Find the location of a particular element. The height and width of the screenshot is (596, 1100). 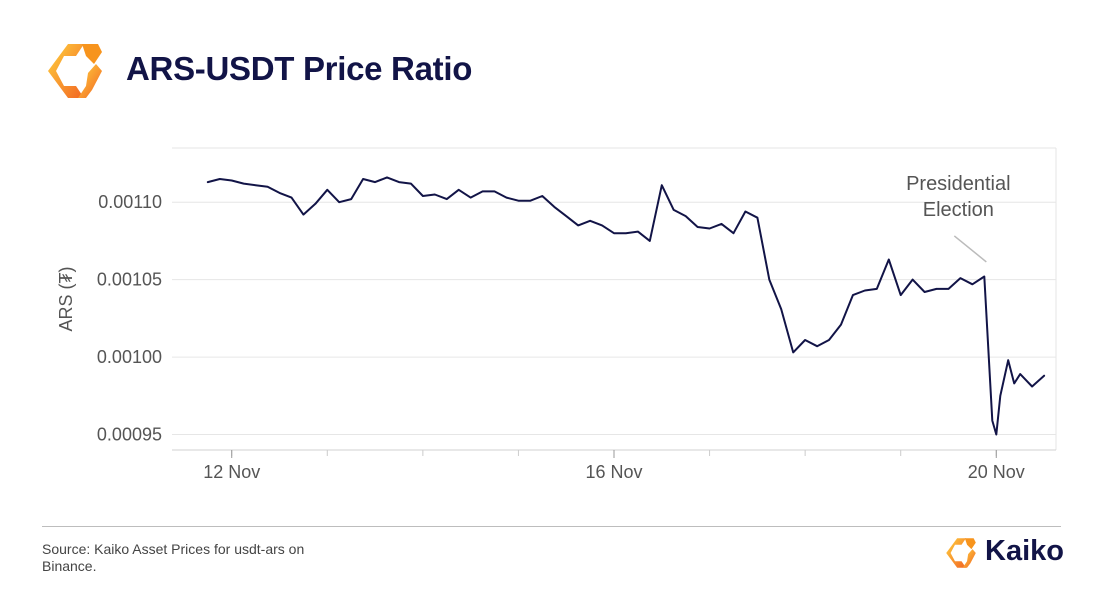

footer-divider is located at coordinates (551, 526).